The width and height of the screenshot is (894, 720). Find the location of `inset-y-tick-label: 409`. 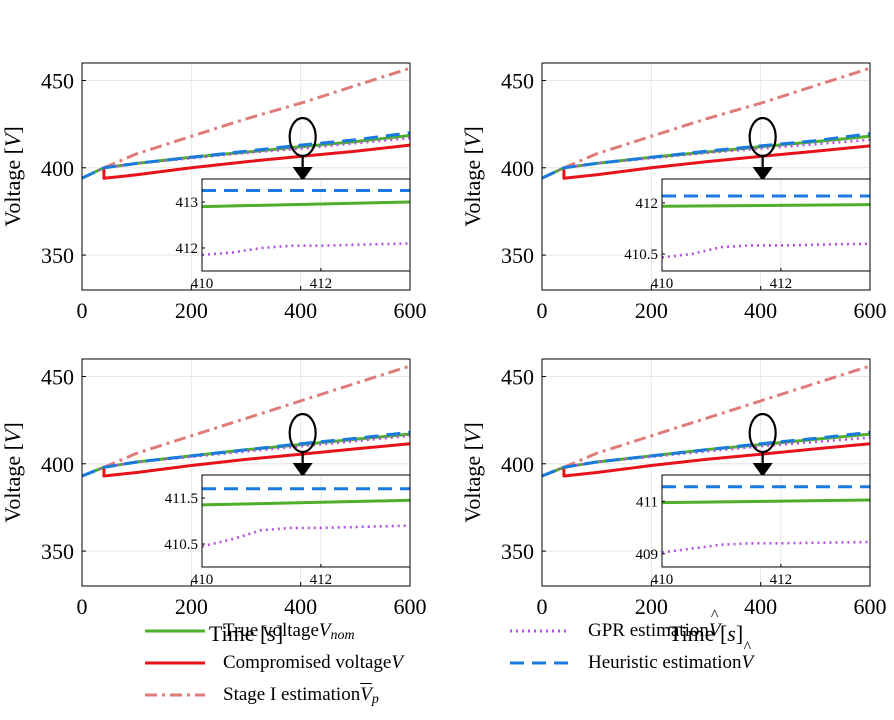

inset-y-tick-label: 409 is located at coordinates (647, 555).